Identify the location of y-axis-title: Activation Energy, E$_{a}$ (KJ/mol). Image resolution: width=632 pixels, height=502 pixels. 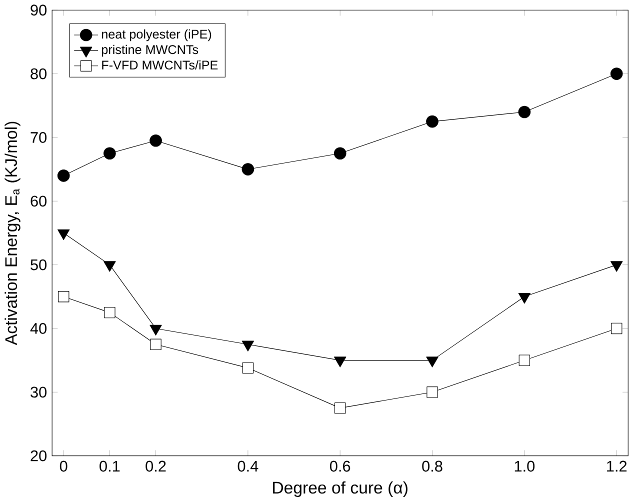
(12, 234).